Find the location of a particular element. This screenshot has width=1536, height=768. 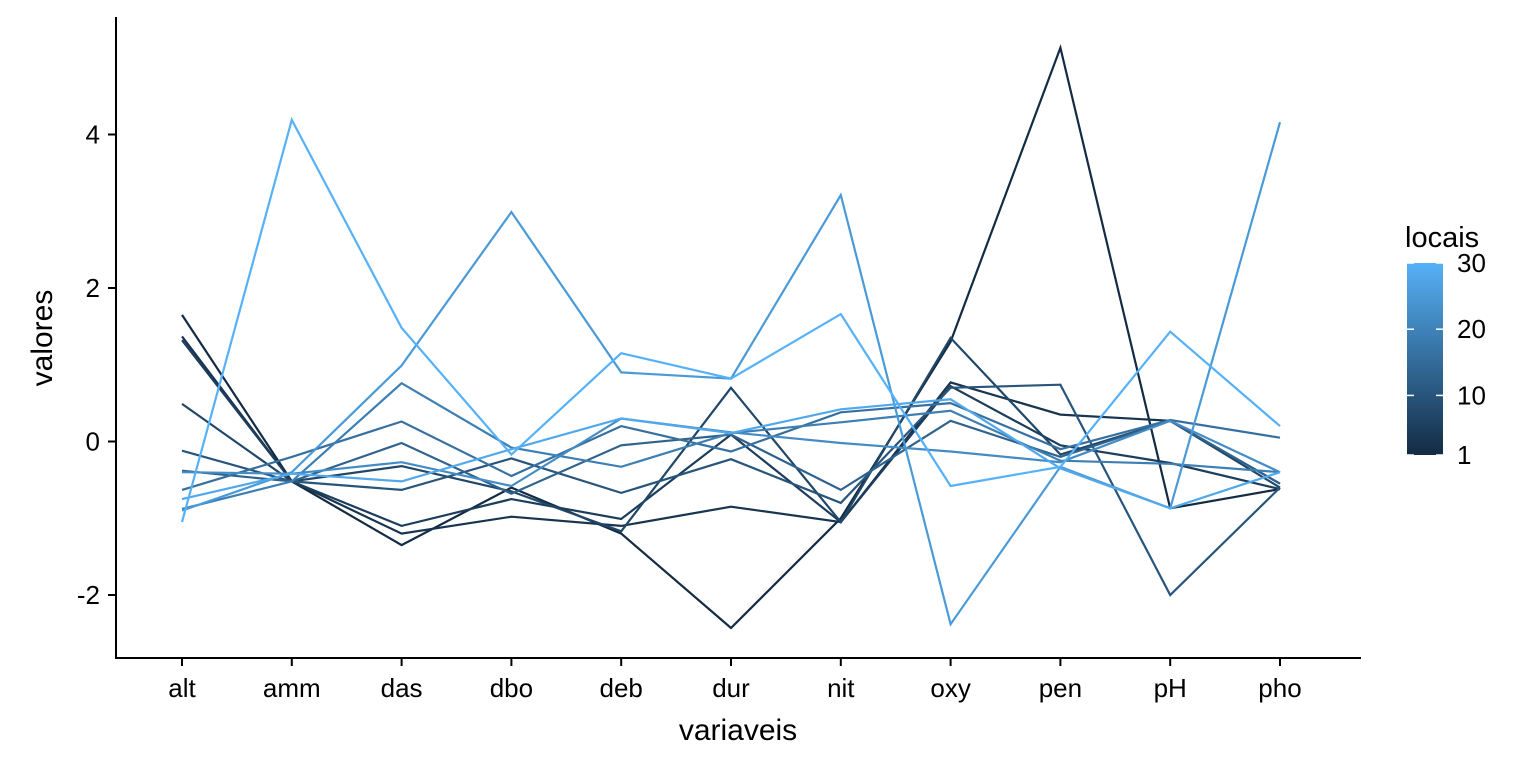

legend-tick-label: 20 is located at coordinates (1471, 329).